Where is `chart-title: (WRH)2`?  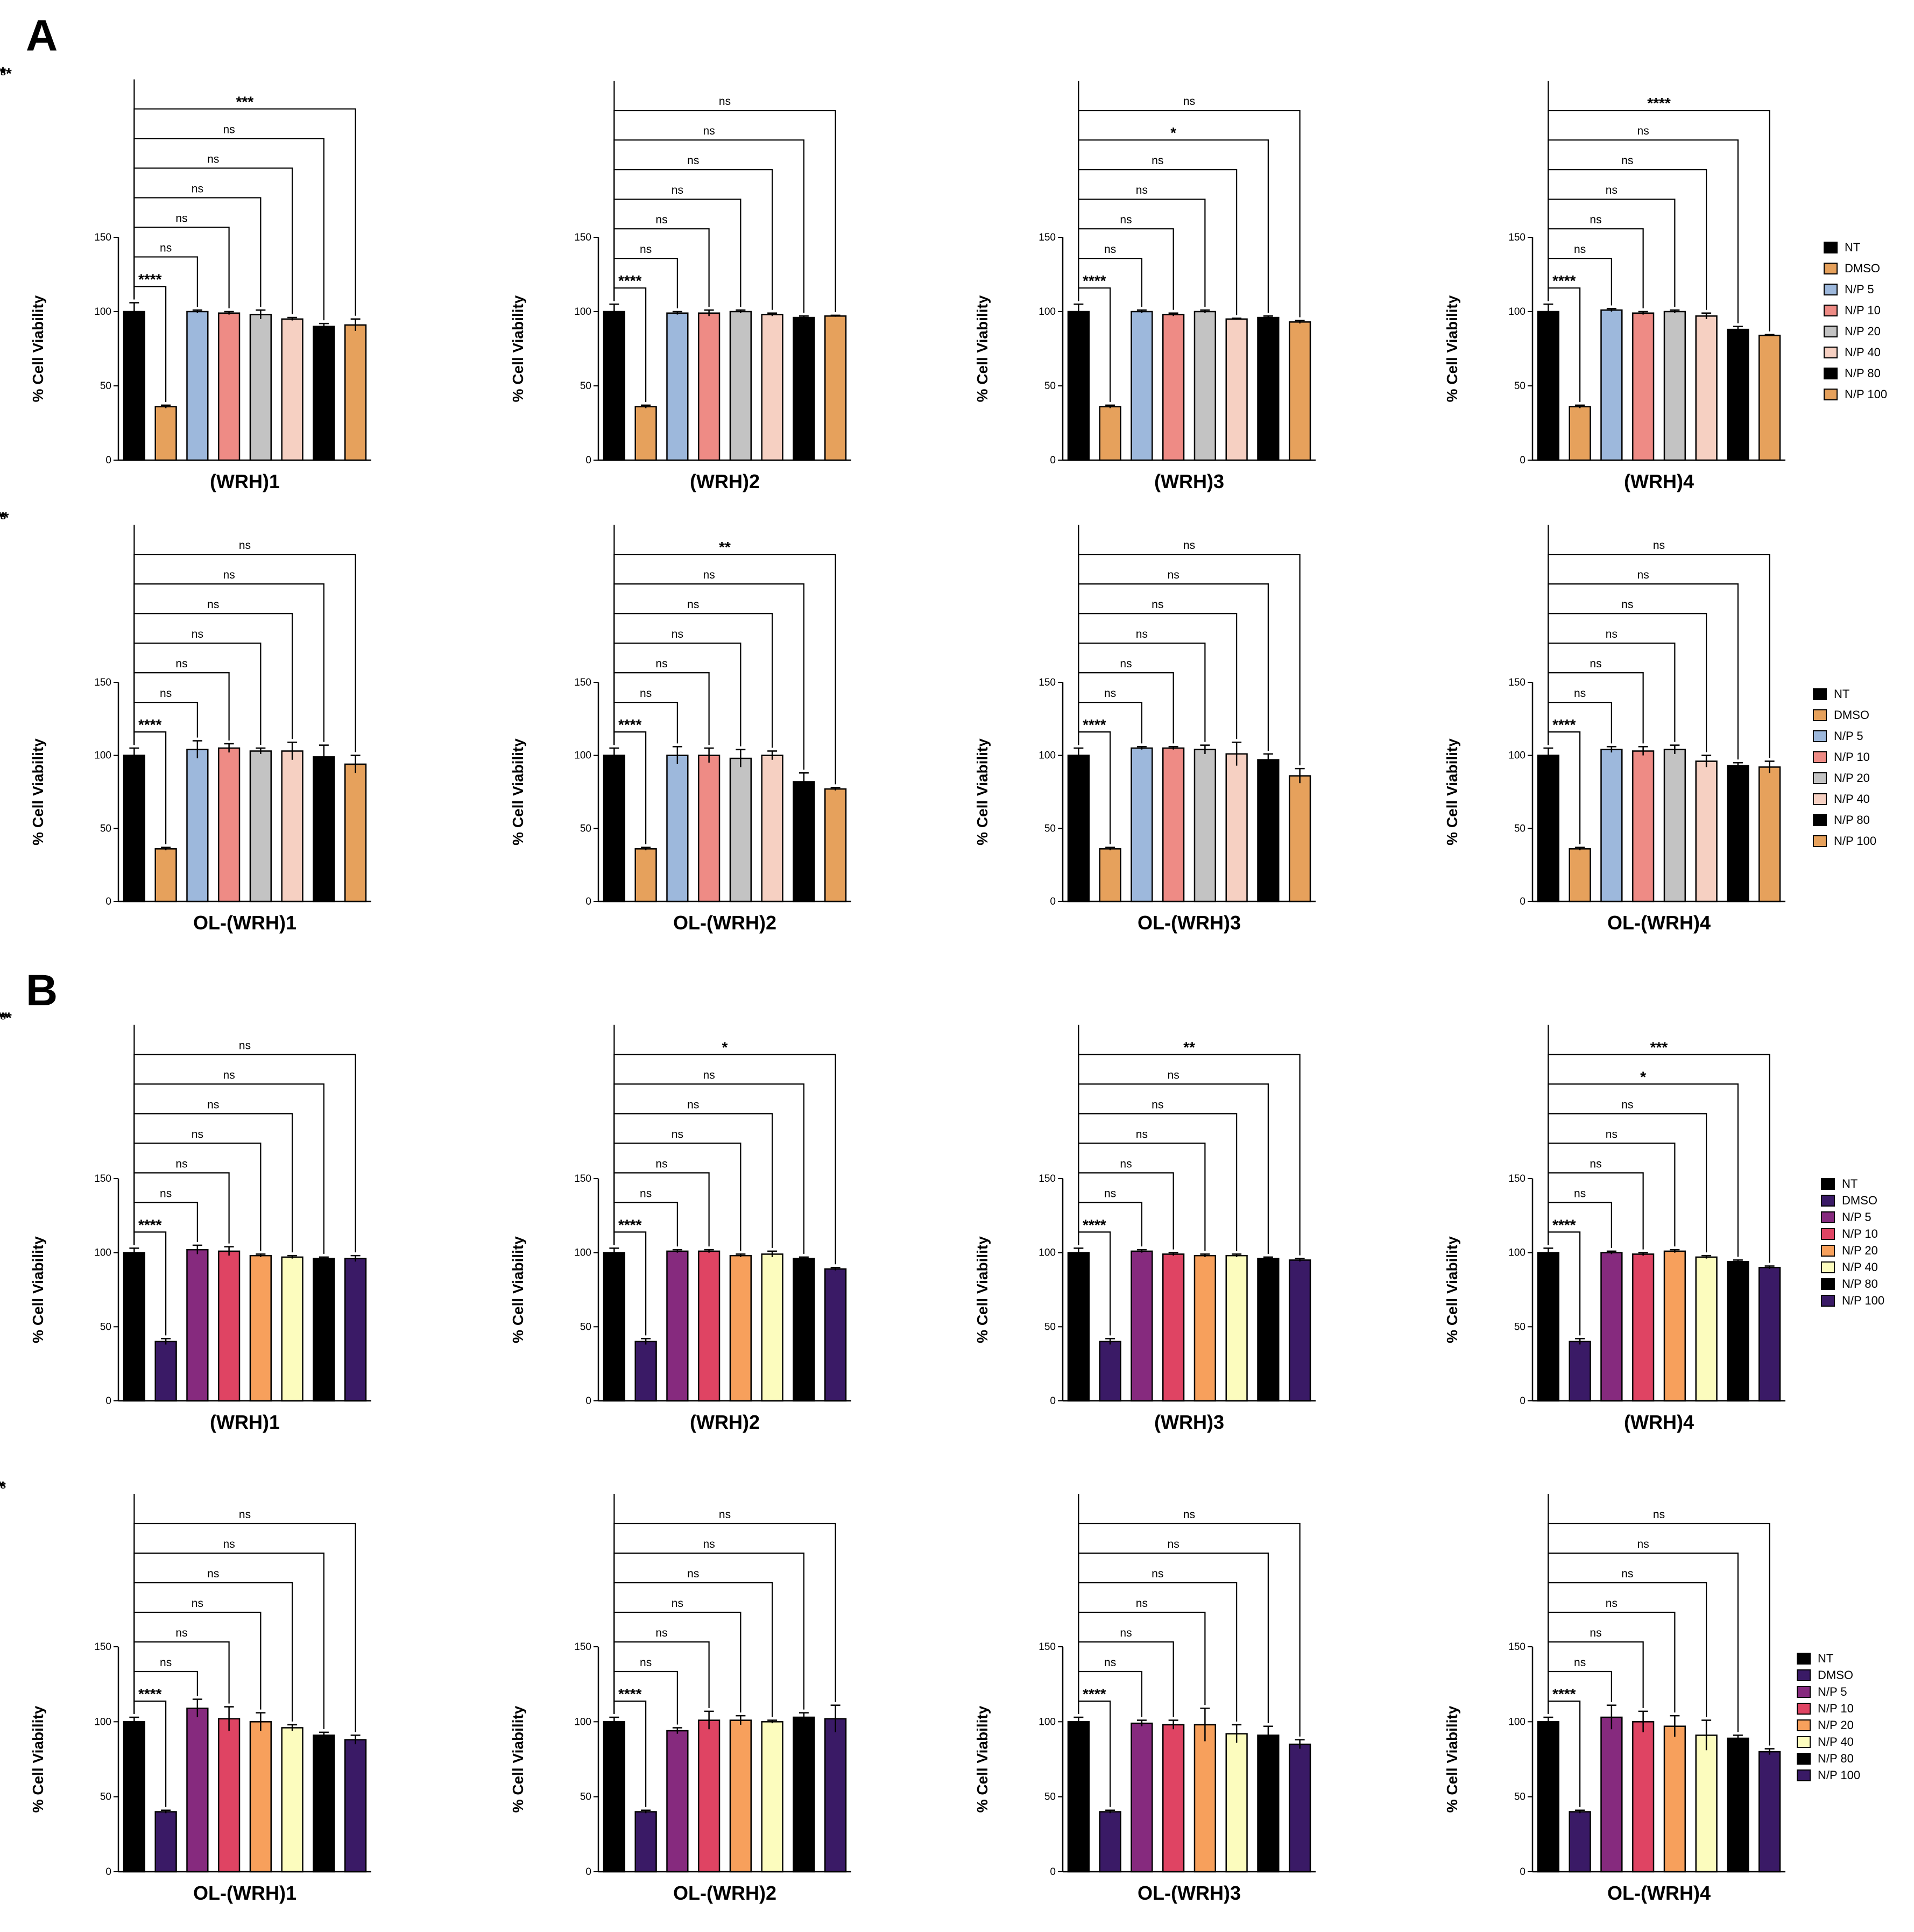
chart-title: (WRH)2 is located at coordinates (725, 1422).